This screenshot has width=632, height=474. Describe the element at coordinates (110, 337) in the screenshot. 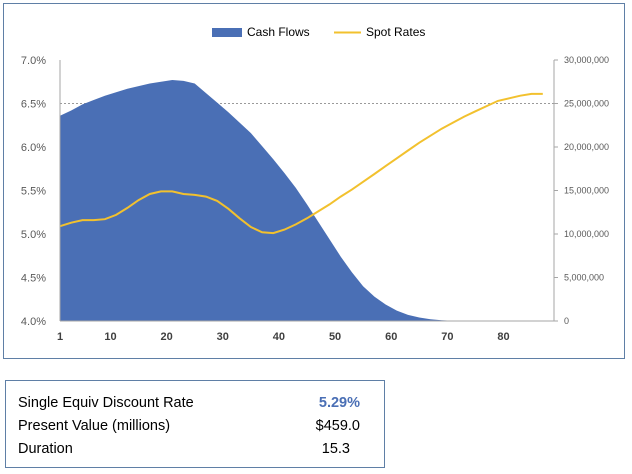

I see `x-tick-label: 10` at that location.